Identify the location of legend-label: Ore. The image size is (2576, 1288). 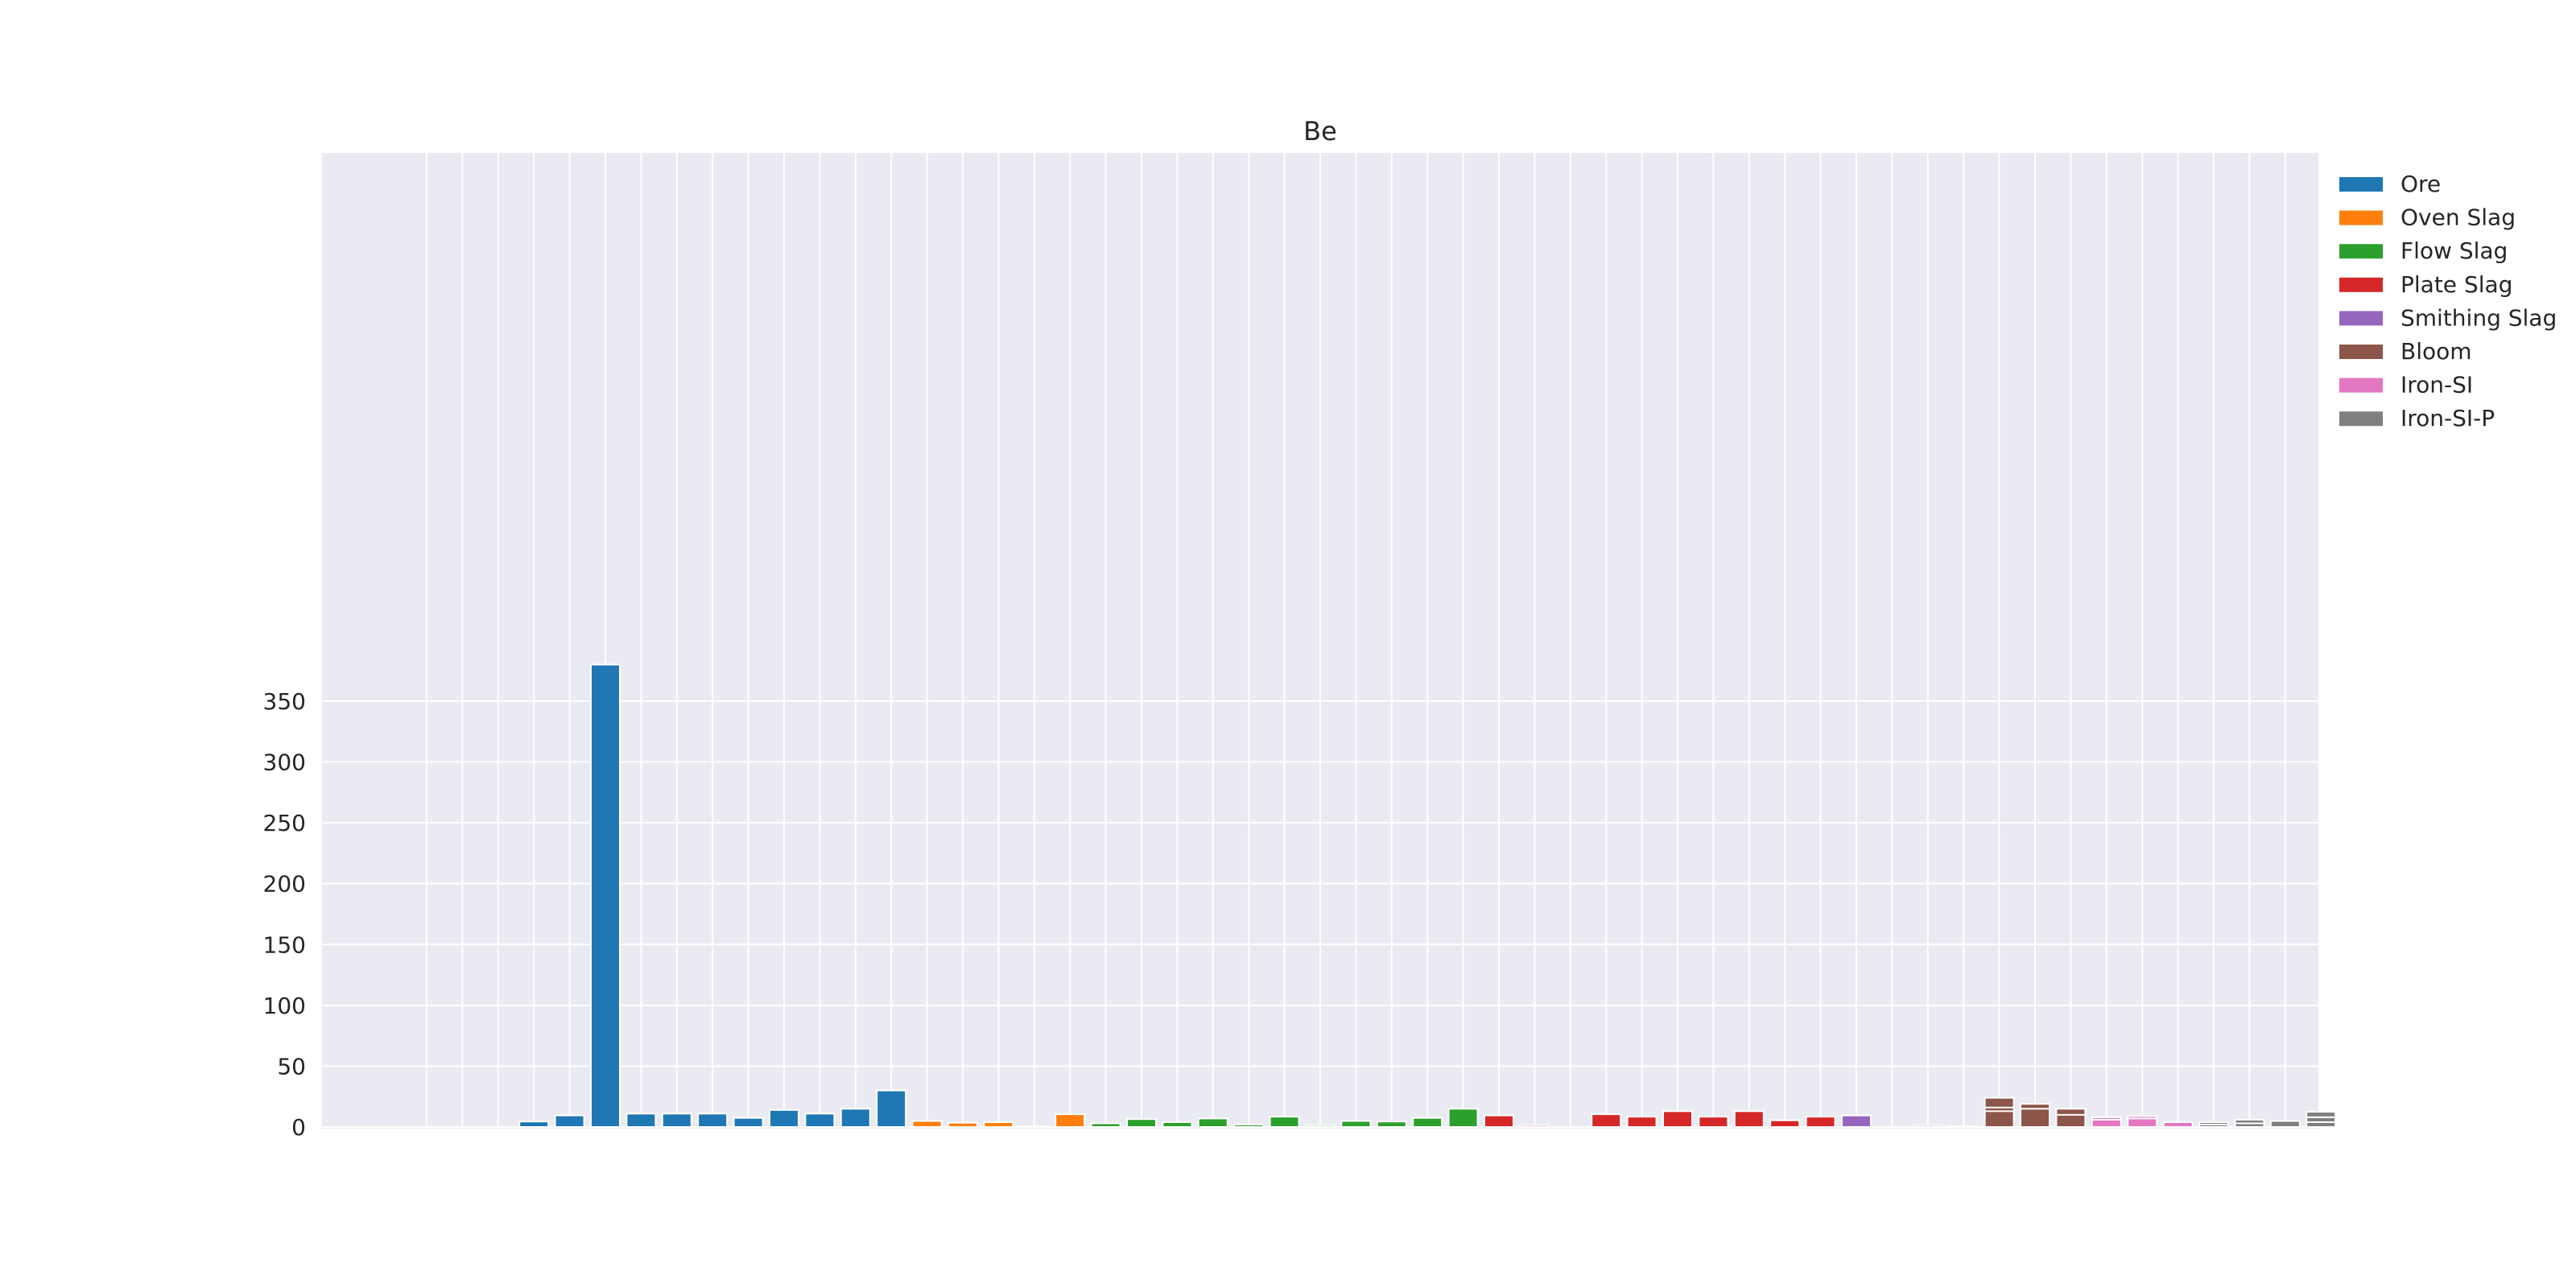
(2421, 184).